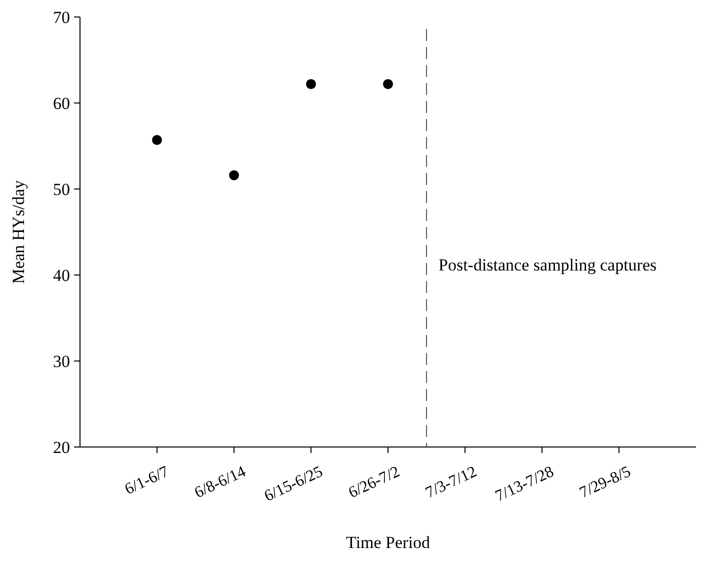 This screenshot has height=562, width=704. Describe the element at coordinates (388, 542) in the screenshot. I see `x-axis-title: Time Period` at that location.